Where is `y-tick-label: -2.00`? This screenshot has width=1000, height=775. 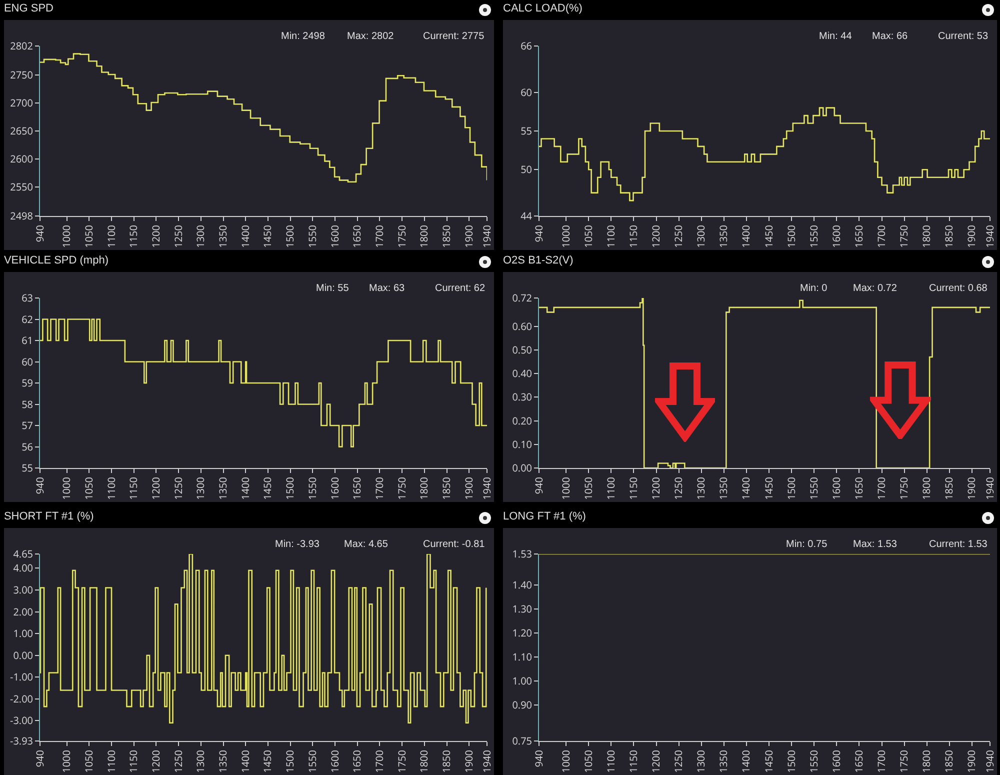 y-tick-label: -2.00 is located at coordinates (22, 698).